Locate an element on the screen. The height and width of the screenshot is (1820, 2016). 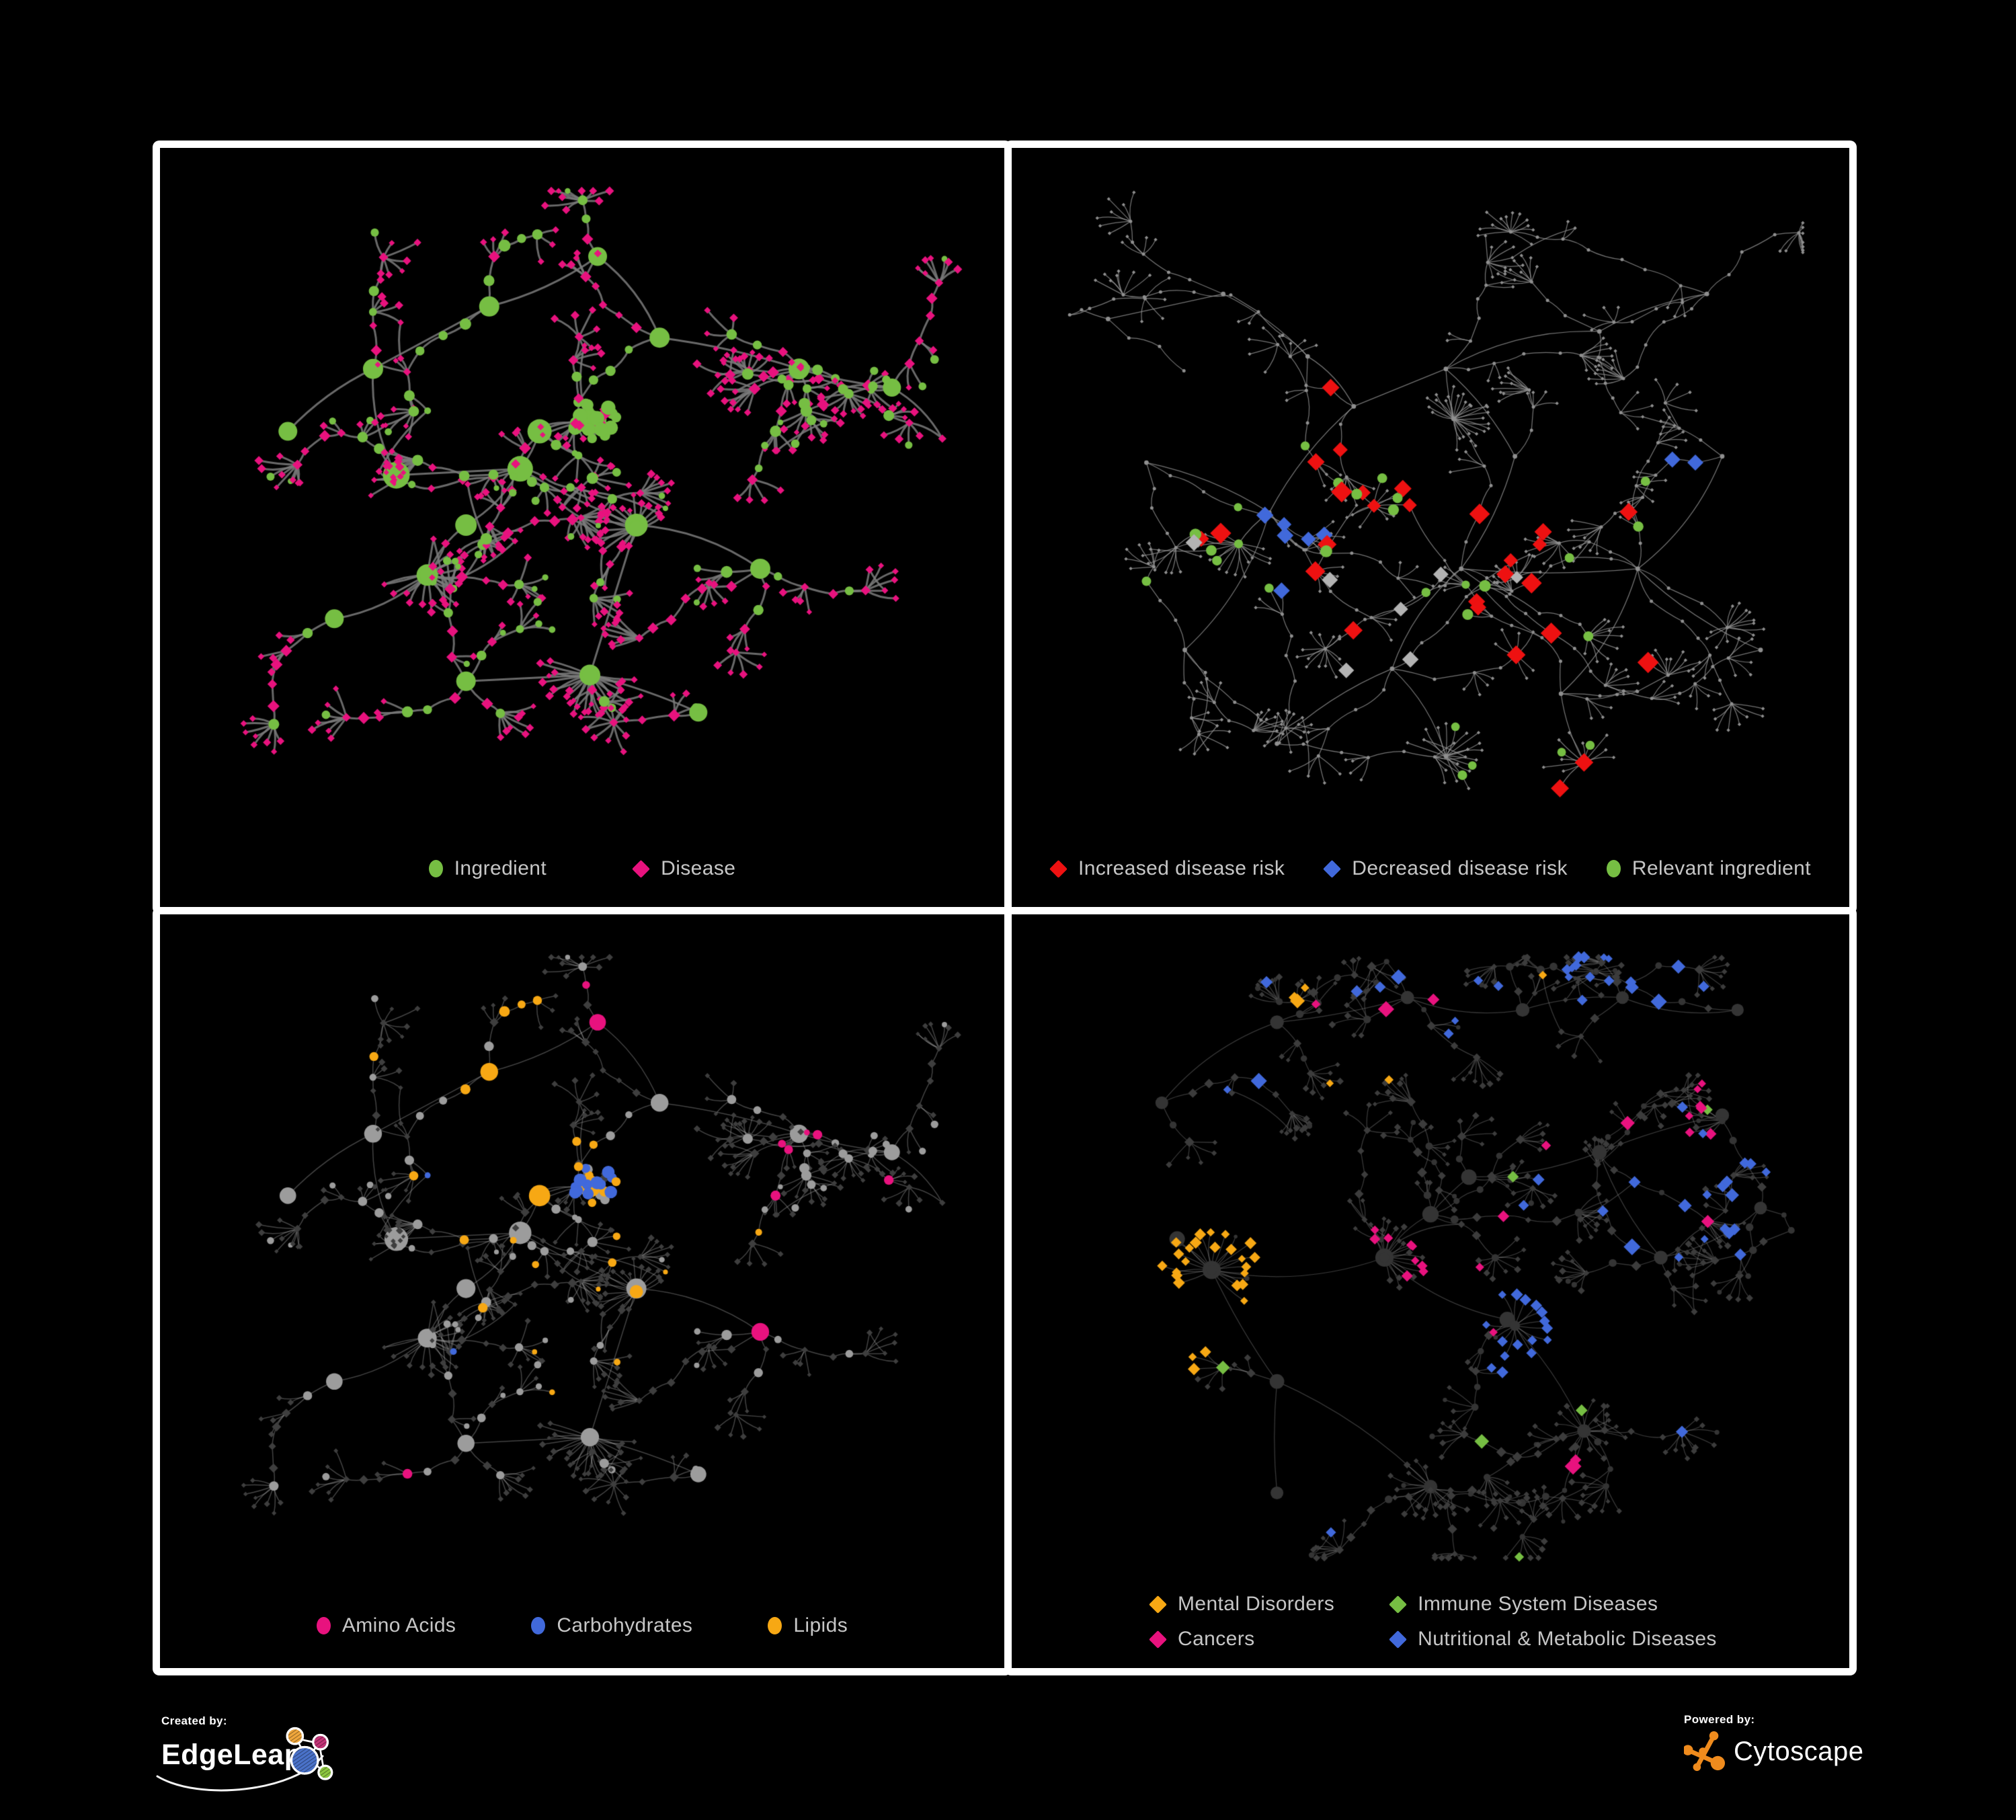
edgeleap-logo: EdgeLeap is located at coordinates (266, 1764).